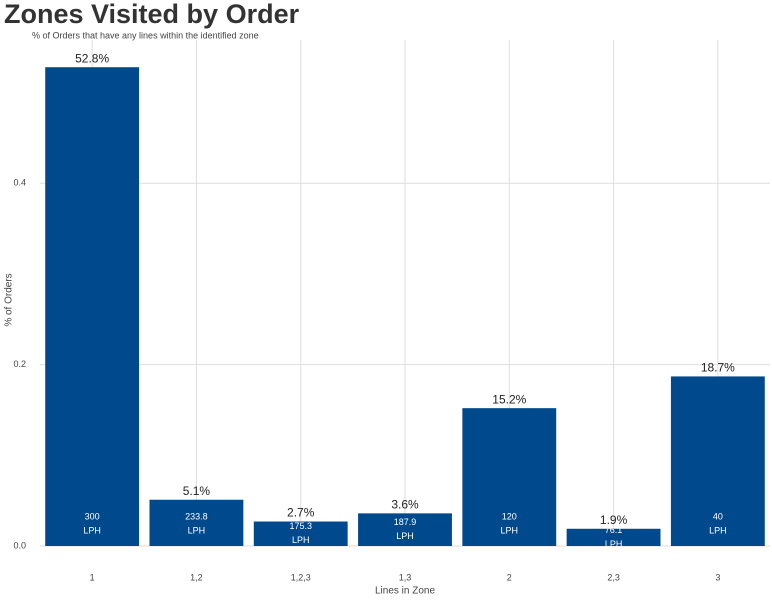 The image size is (772, 600). What do you see at coordinates (196, 516) in the screenshot?
I see `inner-value: 233.8` at bounding box center [196, 516].